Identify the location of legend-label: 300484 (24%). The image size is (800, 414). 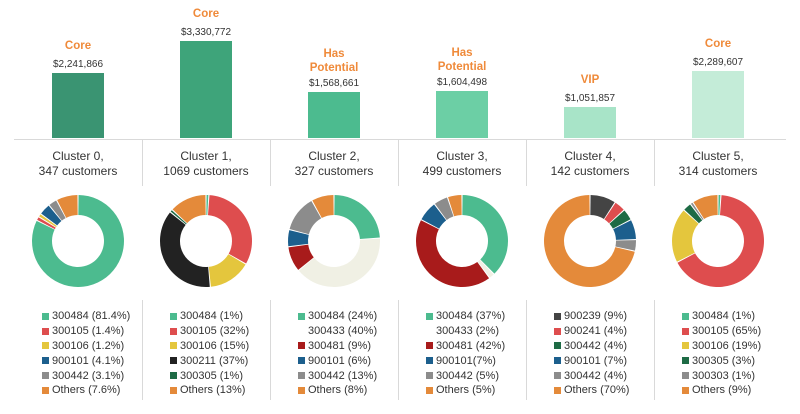
(343, 316).